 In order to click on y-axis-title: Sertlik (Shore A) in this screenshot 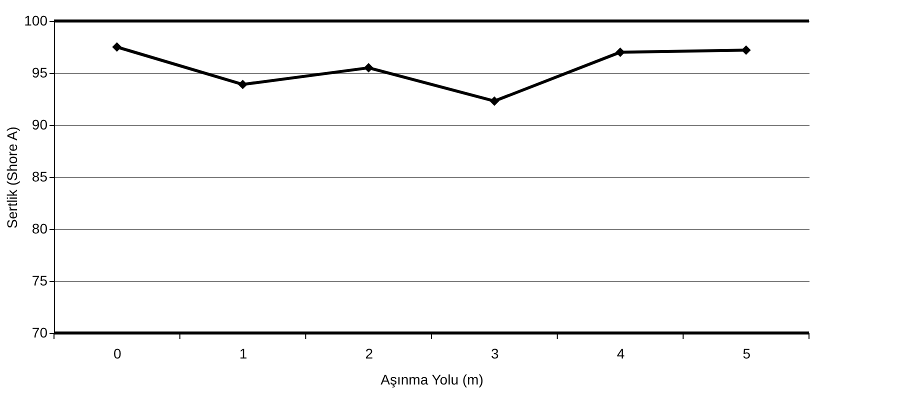, I will do `click(12, 177)`.